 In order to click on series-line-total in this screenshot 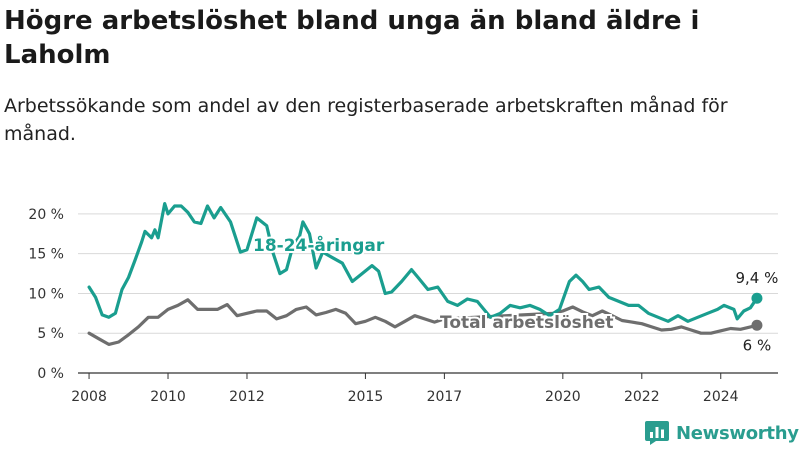, I will do `click(423, 322)`.